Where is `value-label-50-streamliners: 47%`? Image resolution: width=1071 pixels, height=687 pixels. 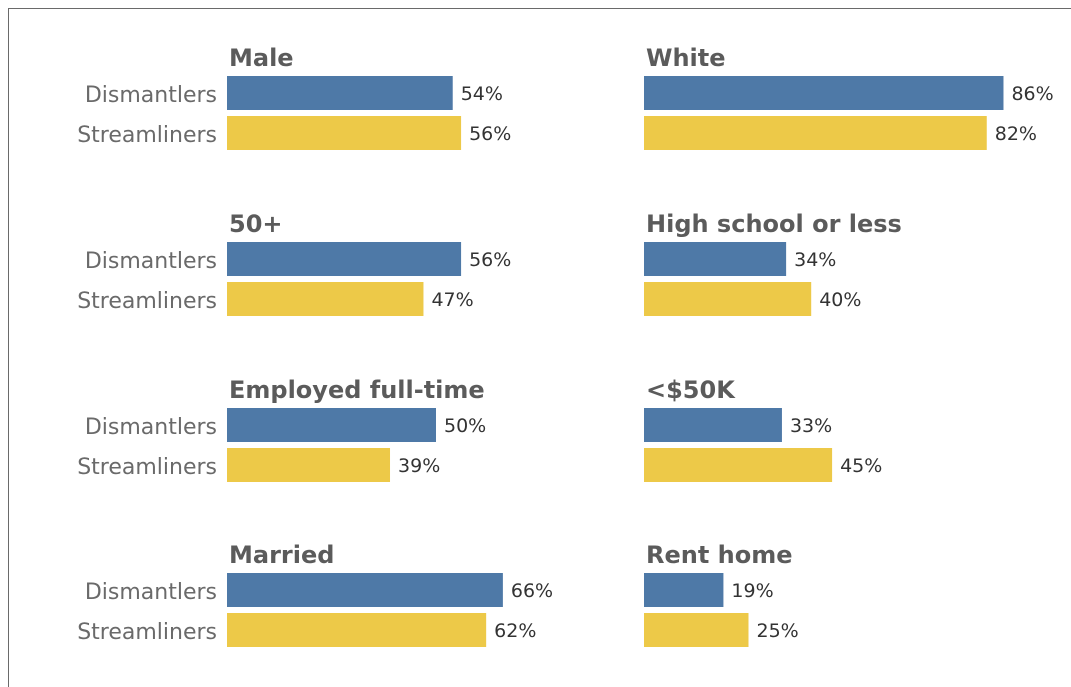 value-label-50-streamliners: 47% is located at coordinates (452, 300).